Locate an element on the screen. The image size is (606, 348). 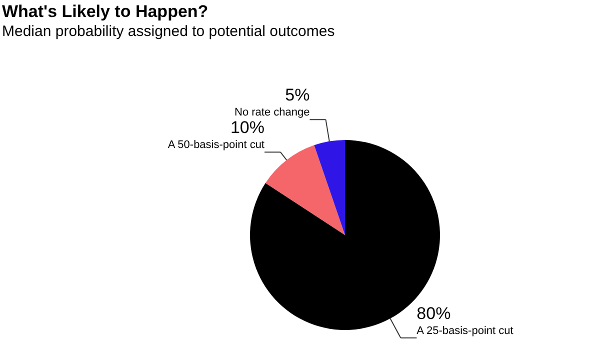
slice-label: No rate change is located at coordinates (272, 112).